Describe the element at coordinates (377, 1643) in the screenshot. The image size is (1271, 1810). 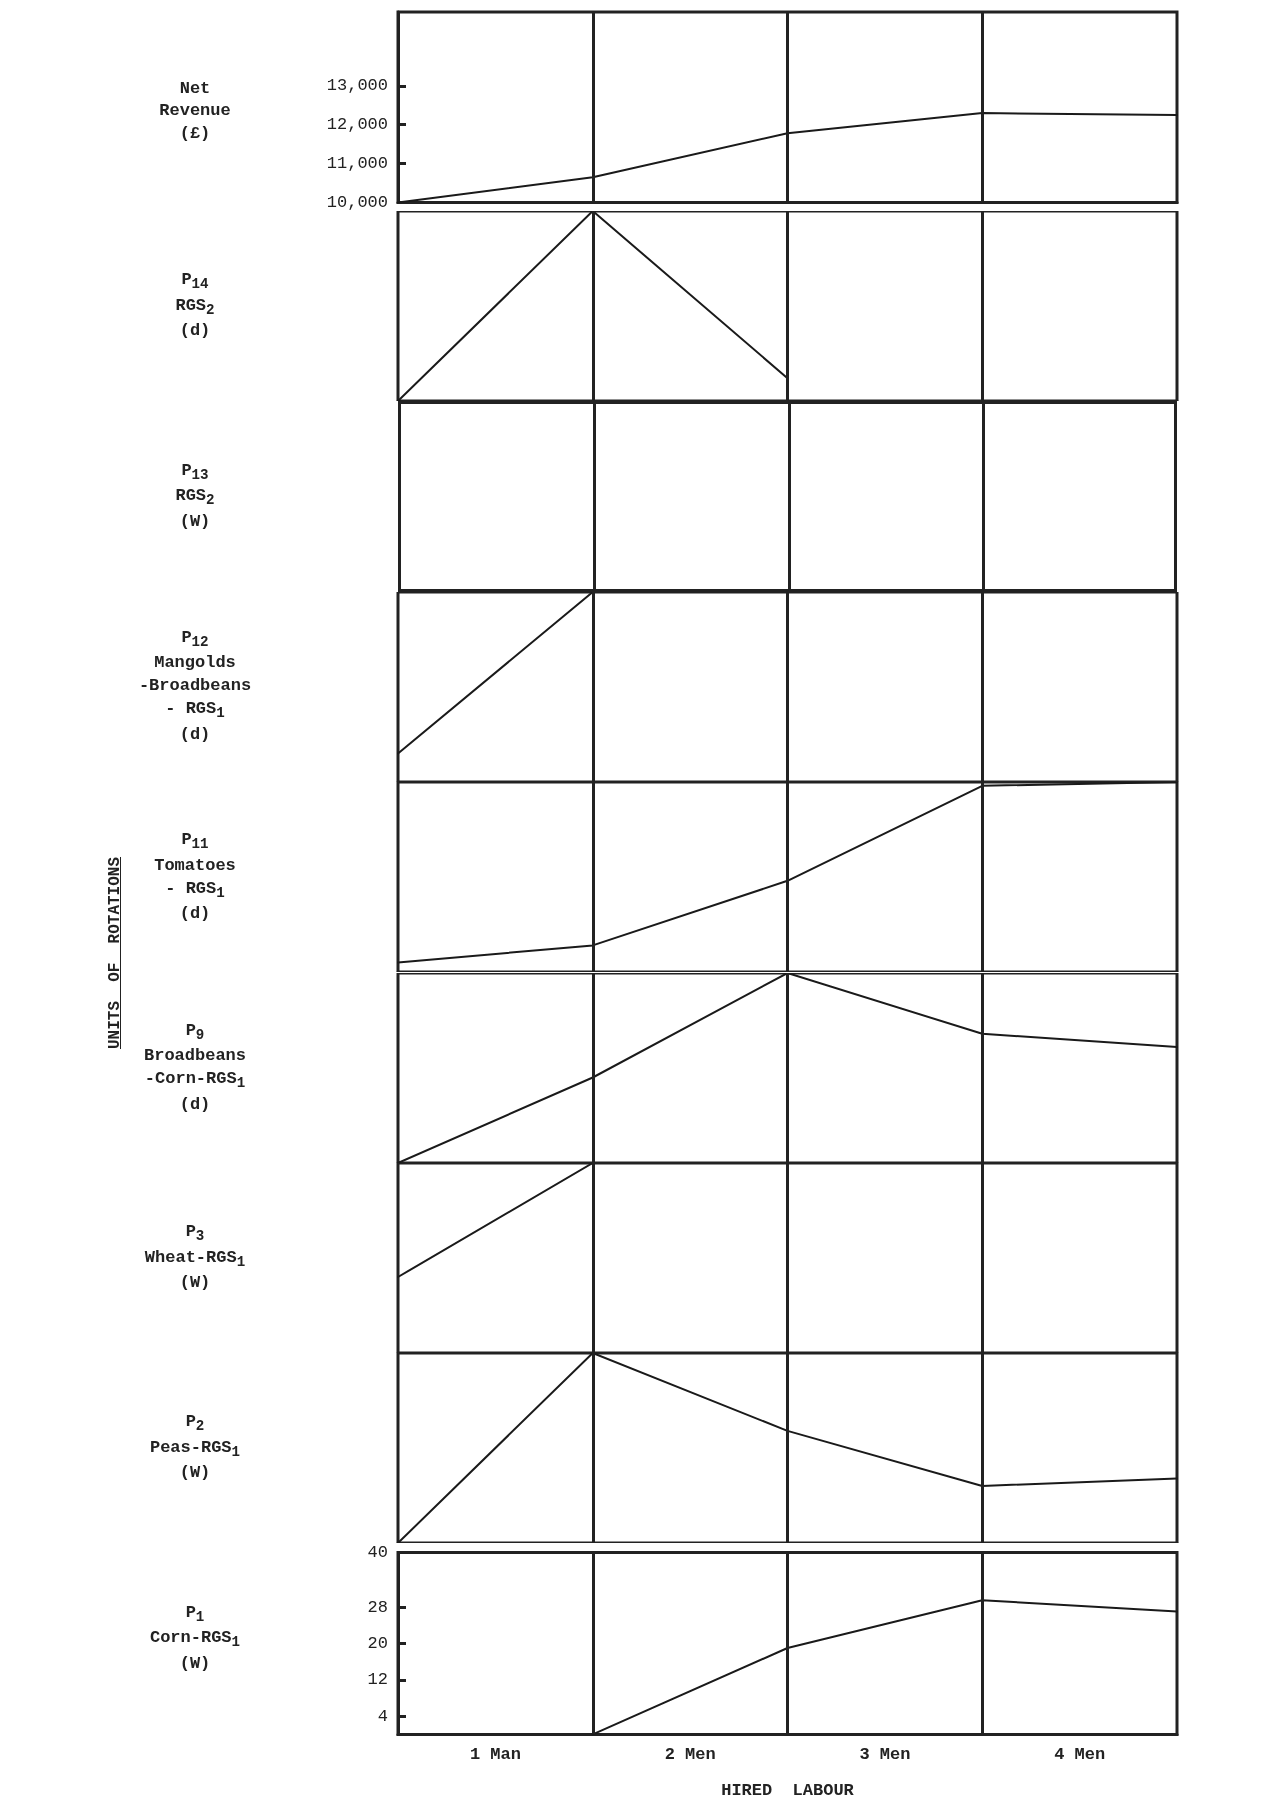
I see `y-tick-label: 20` at that location.